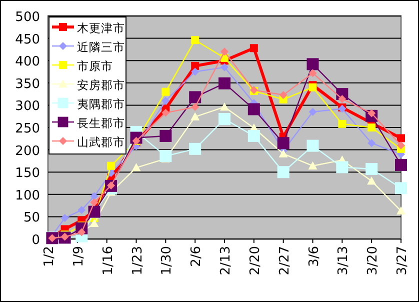 The height and width of the screenshot is (302, 419). What do you see at coordinates (314, 256) in the screenshot?
I see `x-tick-label: 3/6` at bounding box center [314, 256].